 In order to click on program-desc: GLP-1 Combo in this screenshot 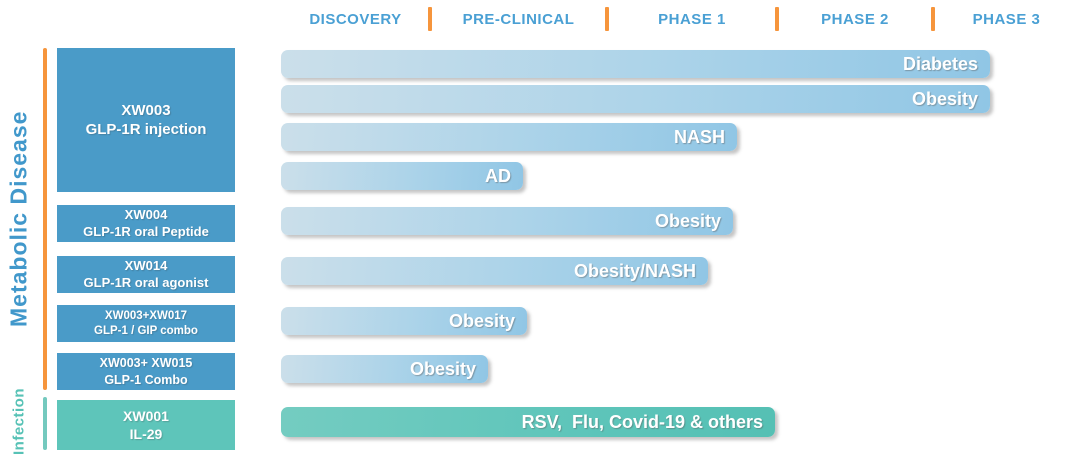, I will do `click(146, 379)`.